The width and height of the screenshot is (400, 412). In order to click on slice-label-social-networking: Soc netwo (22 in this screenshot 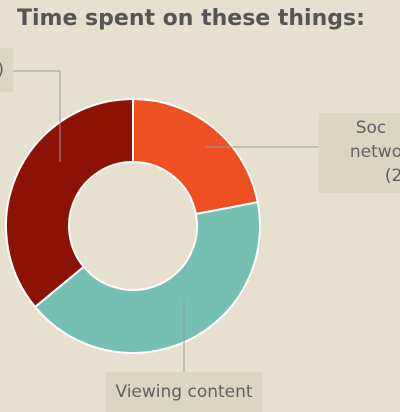, I will do `click(359, 153)`.